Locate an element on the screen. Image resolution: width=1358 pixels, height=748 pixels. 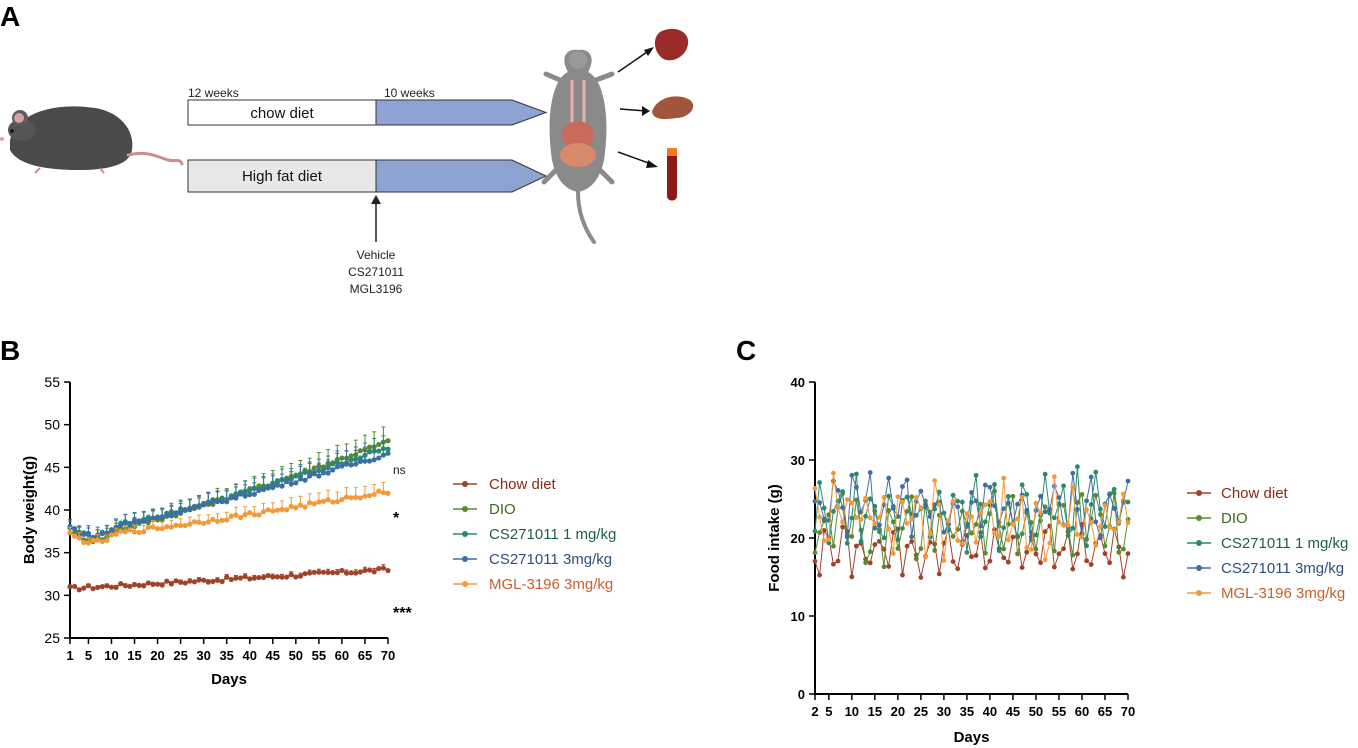
mouse-illustration is located at coordinates (92, 140).